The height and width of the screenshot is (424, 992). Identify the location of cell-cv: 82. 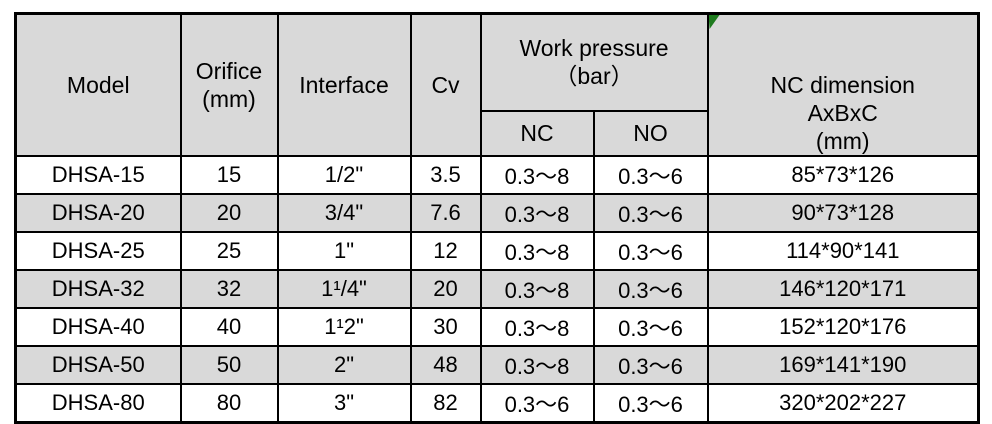
(445, 403).